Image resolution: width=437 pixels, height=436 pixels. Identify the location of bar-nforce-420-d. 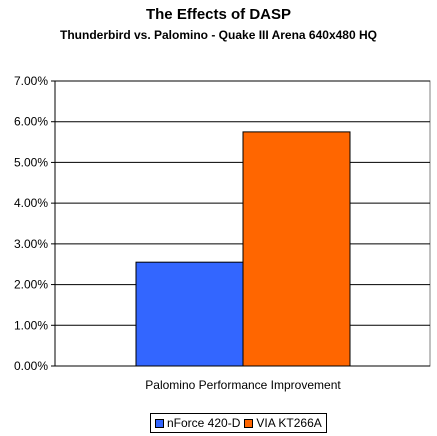
(189, 314).